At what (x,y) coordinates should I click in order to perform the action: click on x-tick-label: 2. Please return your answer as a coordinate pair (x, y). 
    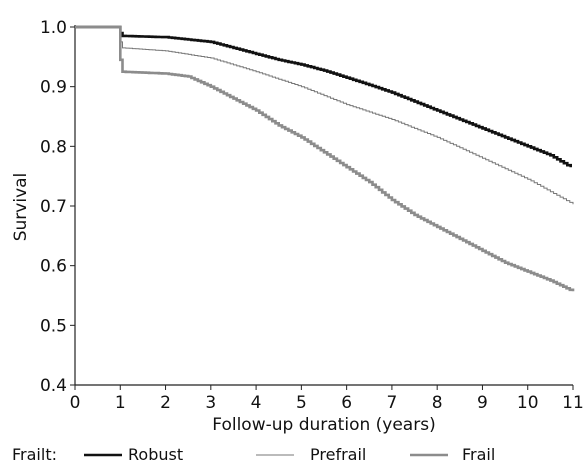
    Looking at the image, I should click on (165, 403).